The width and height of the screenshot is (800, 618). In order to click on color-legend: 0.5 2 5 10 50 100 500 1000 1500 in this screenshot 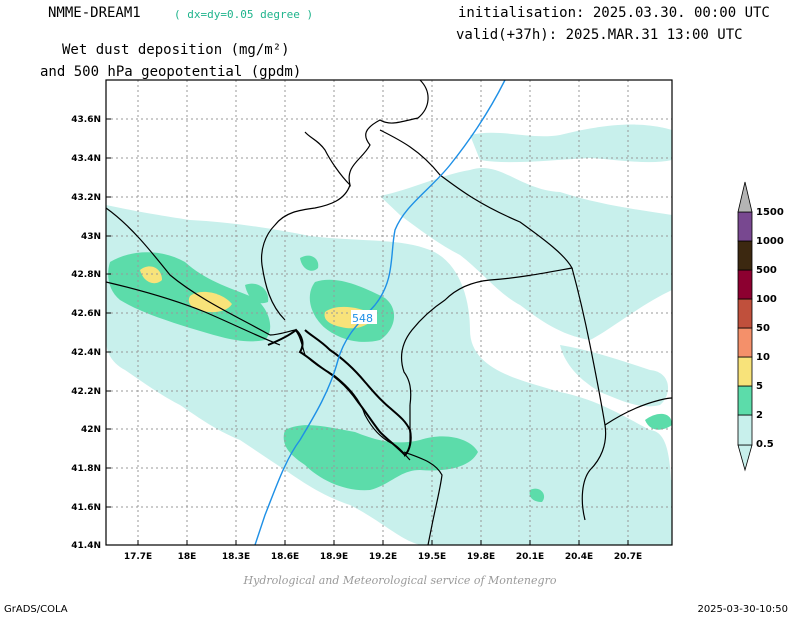, I will do `click(760, 326)`.